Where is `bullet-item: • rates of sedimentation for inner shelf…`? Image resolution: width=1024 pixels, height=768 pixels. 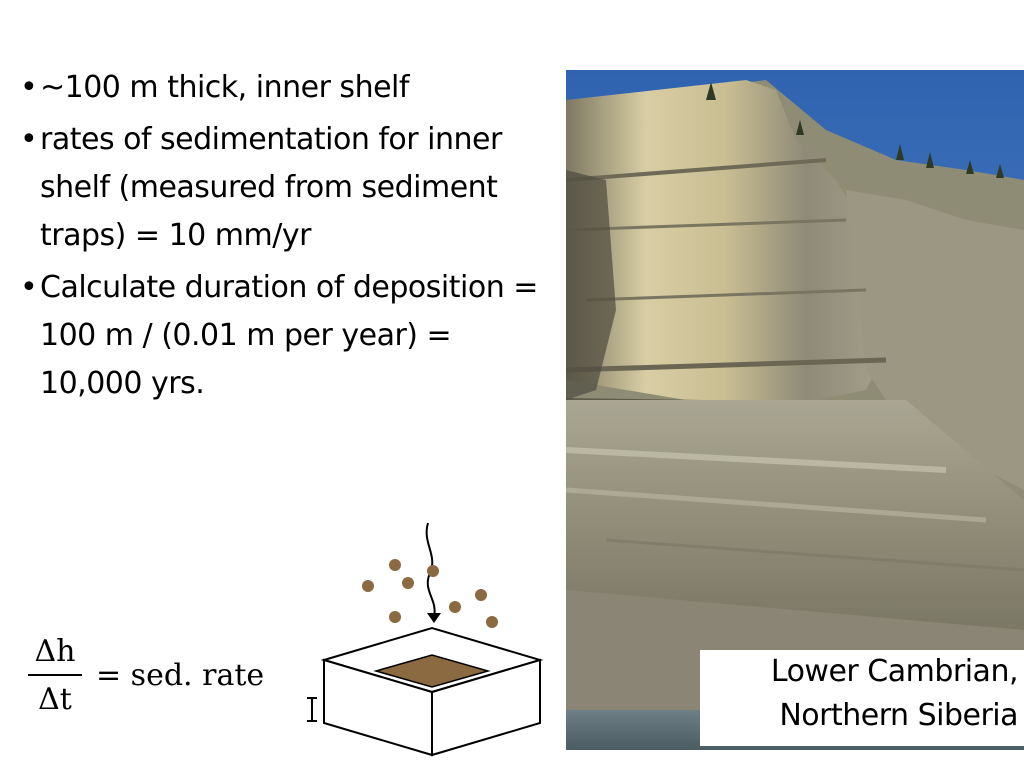
bullet-item: • rates of sedimentation for inner shelf… is located at coordinates (280, 188).